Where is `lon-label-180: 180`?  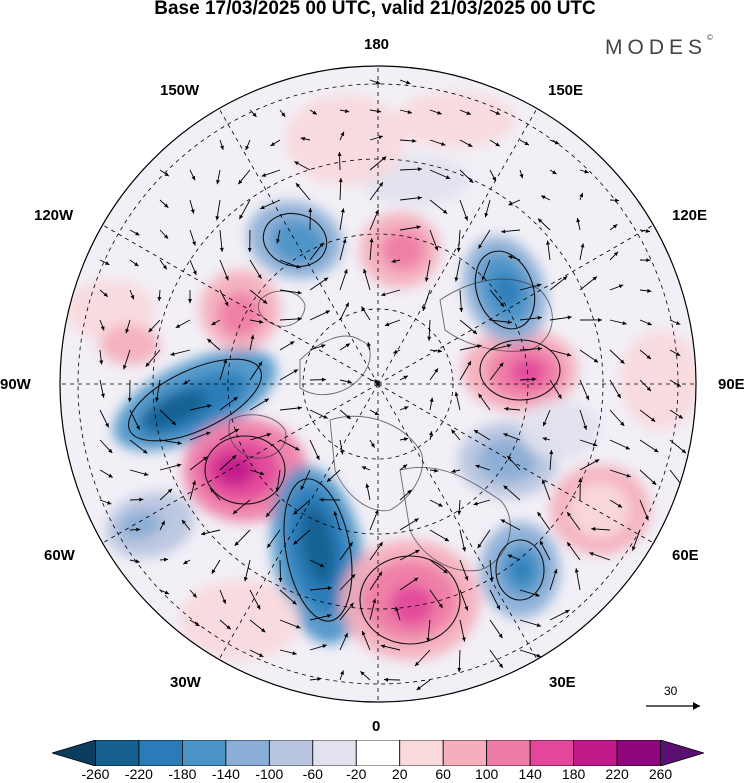 lon-label-180: 180 is located at coordinates (377, 44).